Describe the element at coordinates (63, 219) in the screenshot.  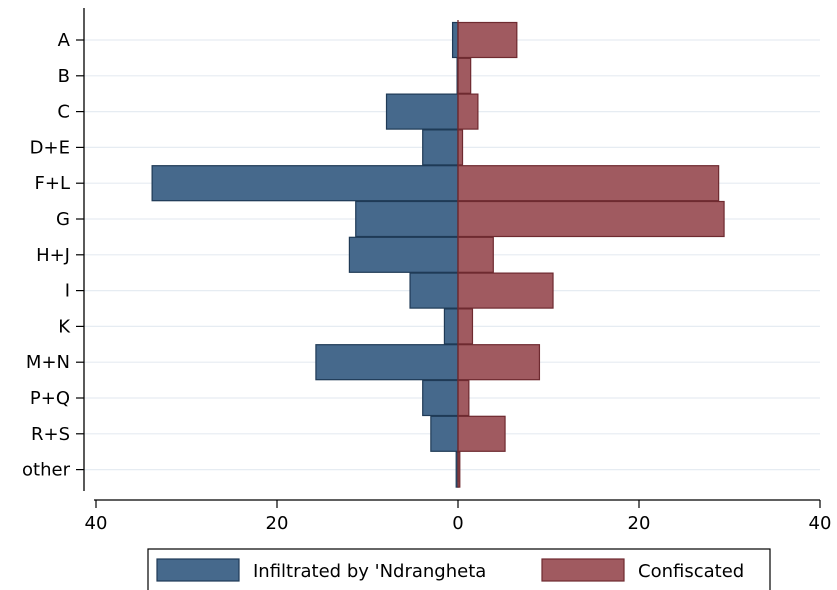
I see `y-tick-label: G` at that location.